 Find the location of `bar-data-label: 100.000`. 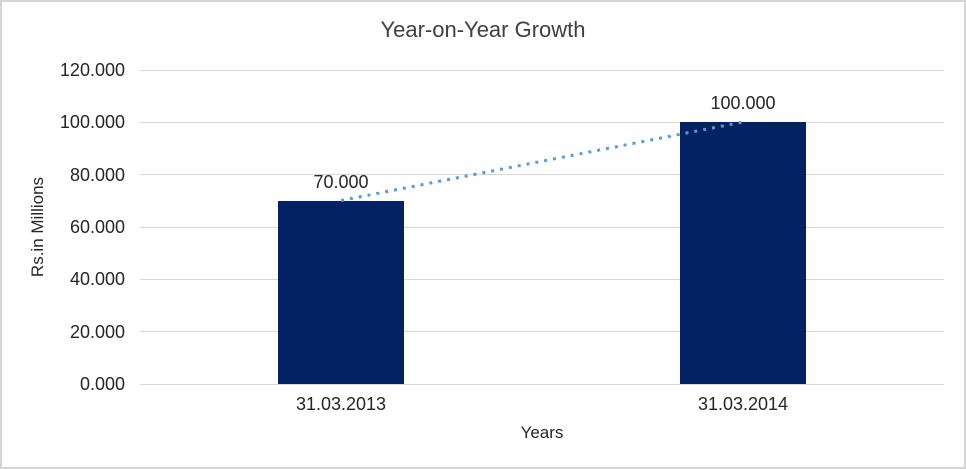

bar-data-label: 100.000 is located at coordinates (743, 103).